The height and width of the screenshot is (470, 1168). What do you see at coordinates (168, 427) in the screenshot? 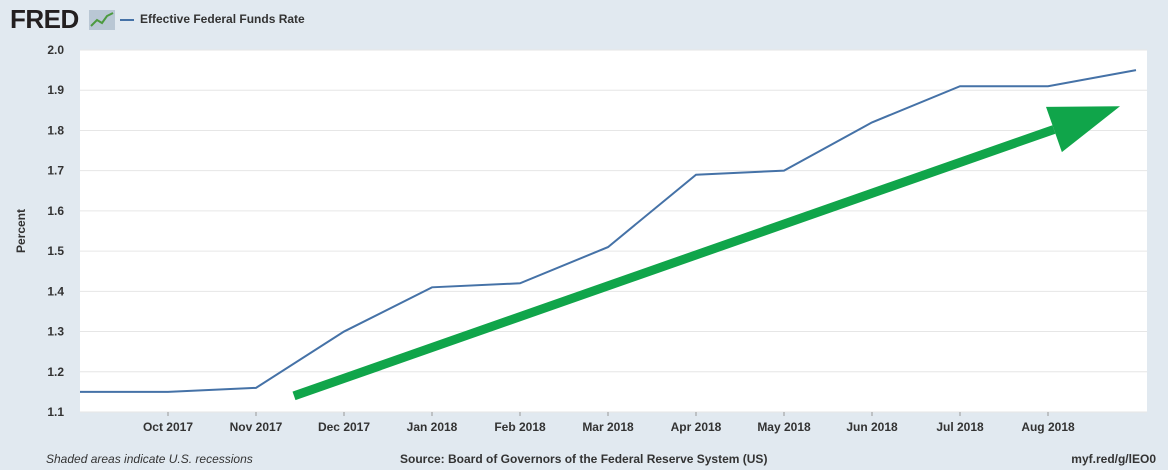
I see `x-tick-label: Oct 2017` at bounding box center [168, 427].